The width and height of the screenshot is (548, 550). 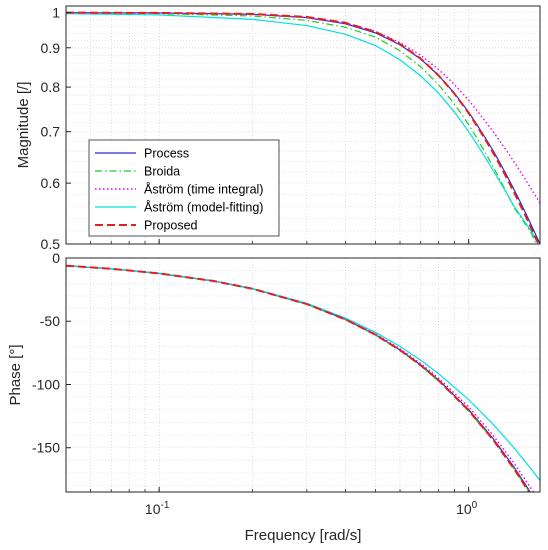 I want to click on magnitude-ytick-label: 1, so click(x=56, y=13).